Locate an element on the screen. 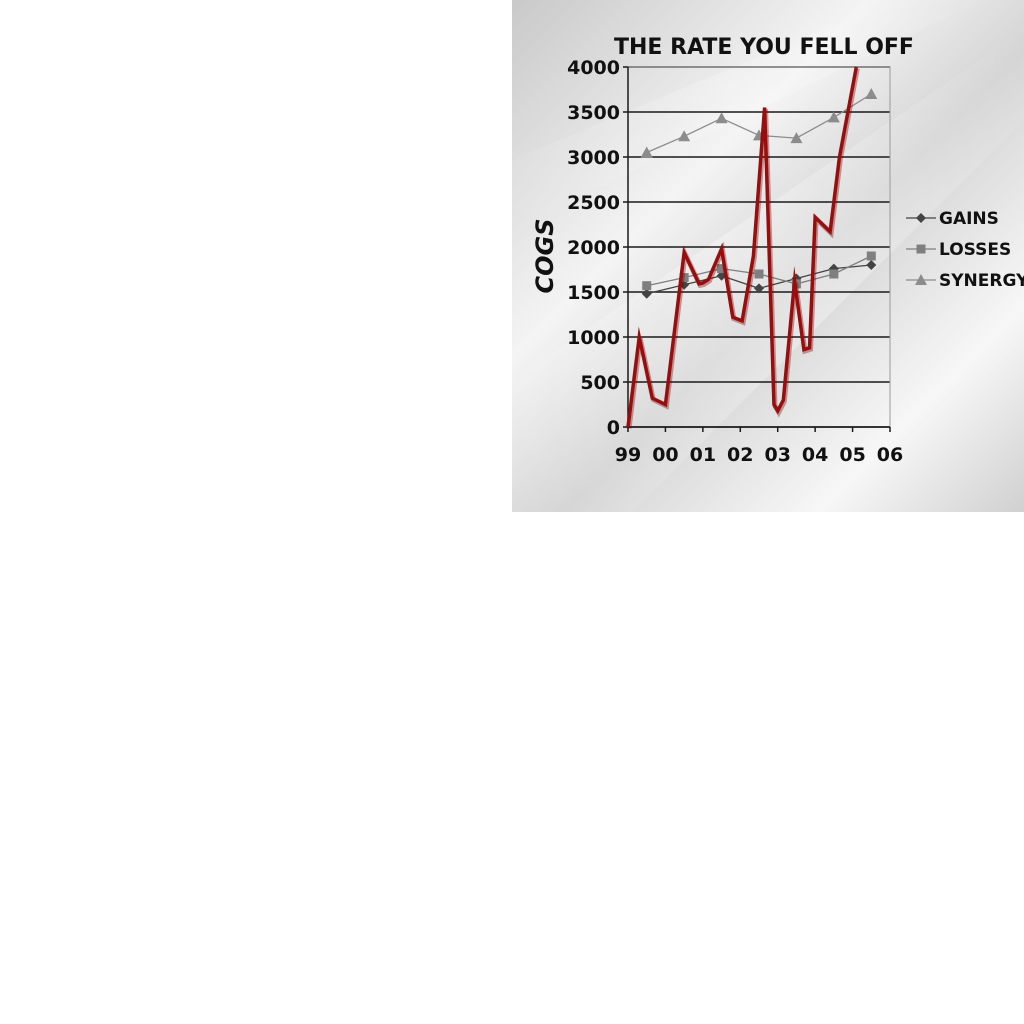 This screenshot has height=1024, width=1024. x-tick-label: 03 is located at coordinates (777, 455).